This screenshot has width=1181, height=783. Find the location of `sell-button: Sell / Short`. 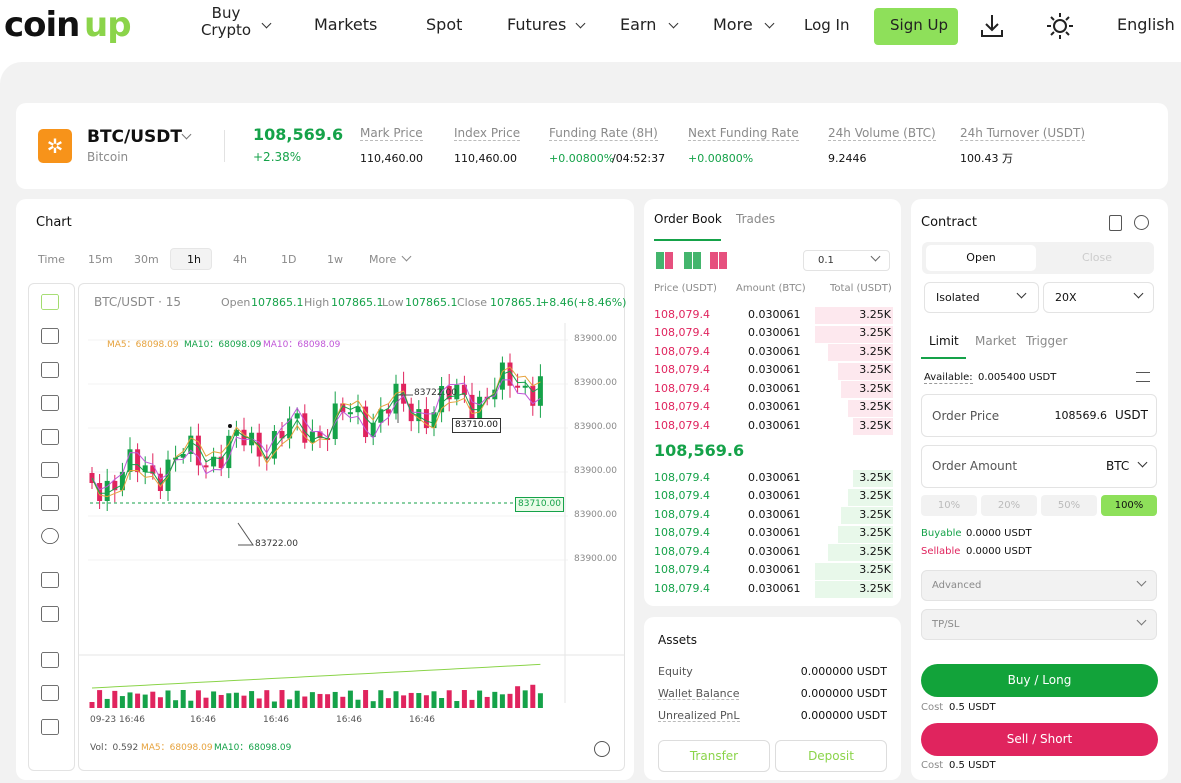

sell-button: Sell / Short is located at coordinates (1039, 739).